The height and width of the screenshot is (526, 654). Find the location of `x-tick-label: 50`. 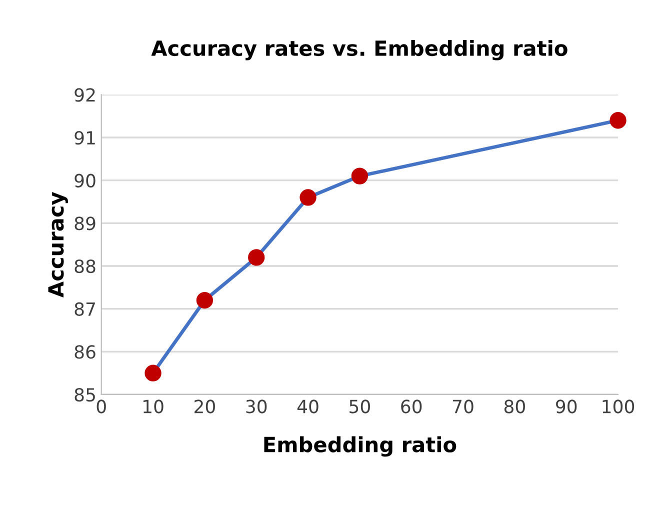

x-tick-label: 50 is located at coordinates (360, 407).